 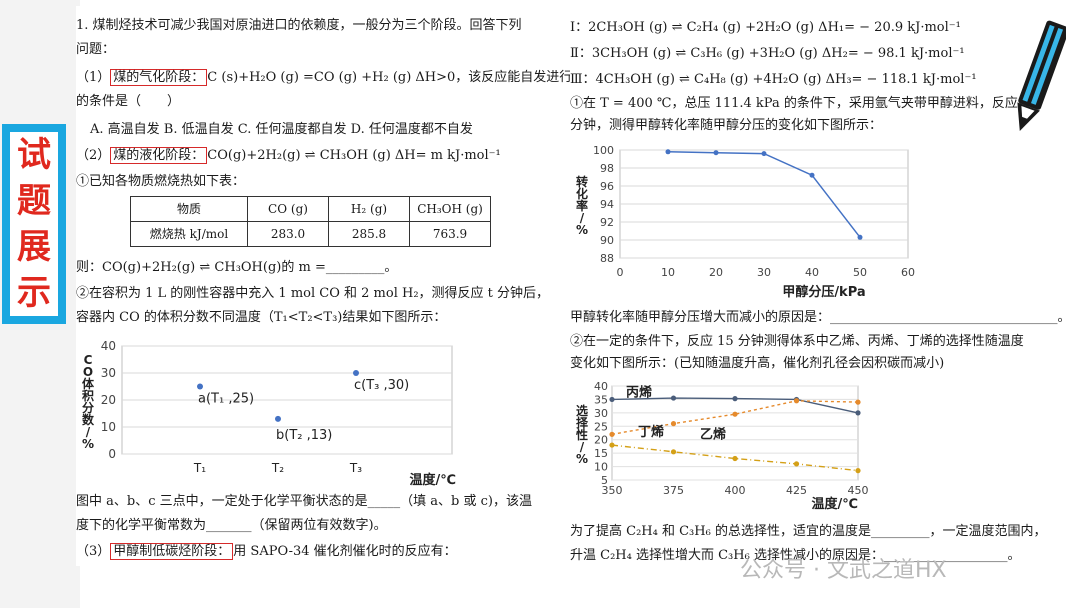 I want to click on y-tick-label: 40, so click(x=108, y=346).